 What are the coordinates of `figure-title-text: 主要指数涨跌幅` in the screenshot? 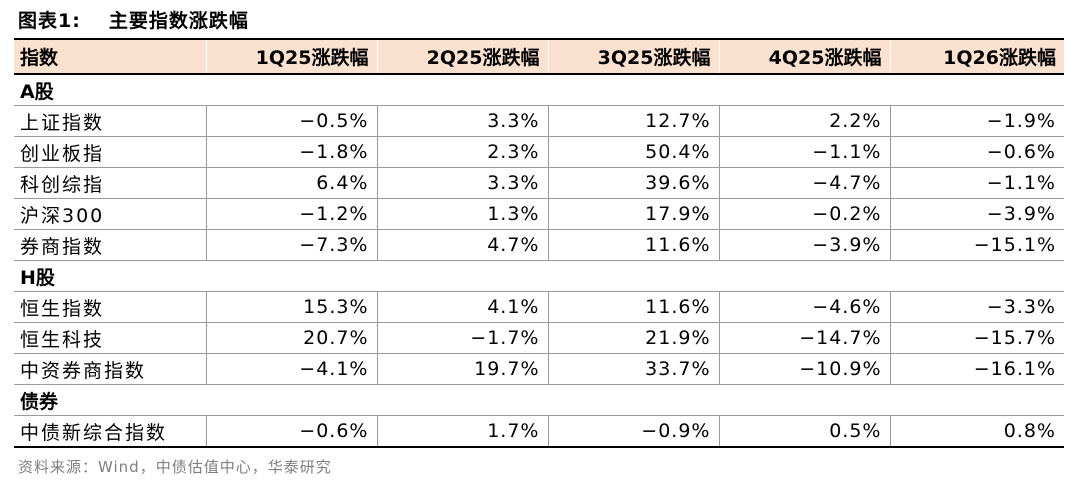 It's located at (178, 21).